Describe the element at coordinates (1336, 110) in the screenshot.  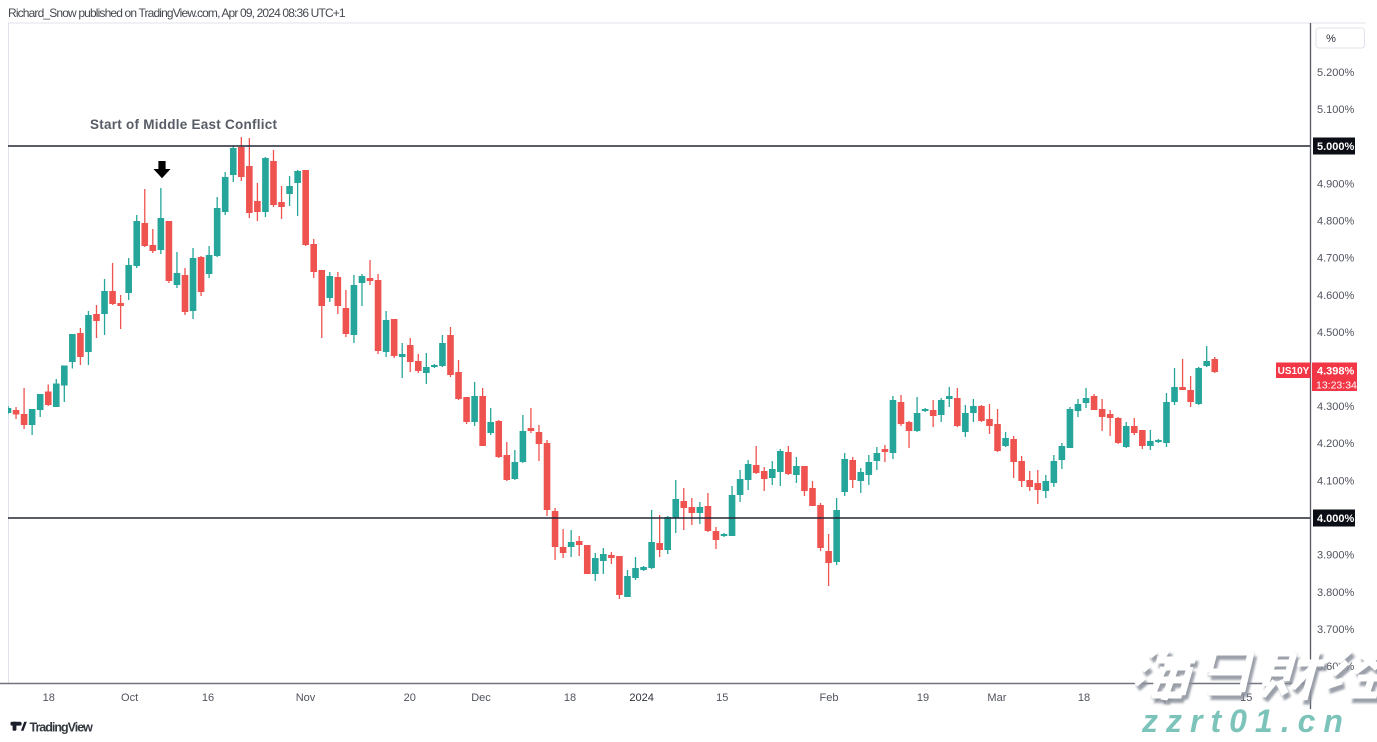
I see `svg-text: 5.100%` at that location.